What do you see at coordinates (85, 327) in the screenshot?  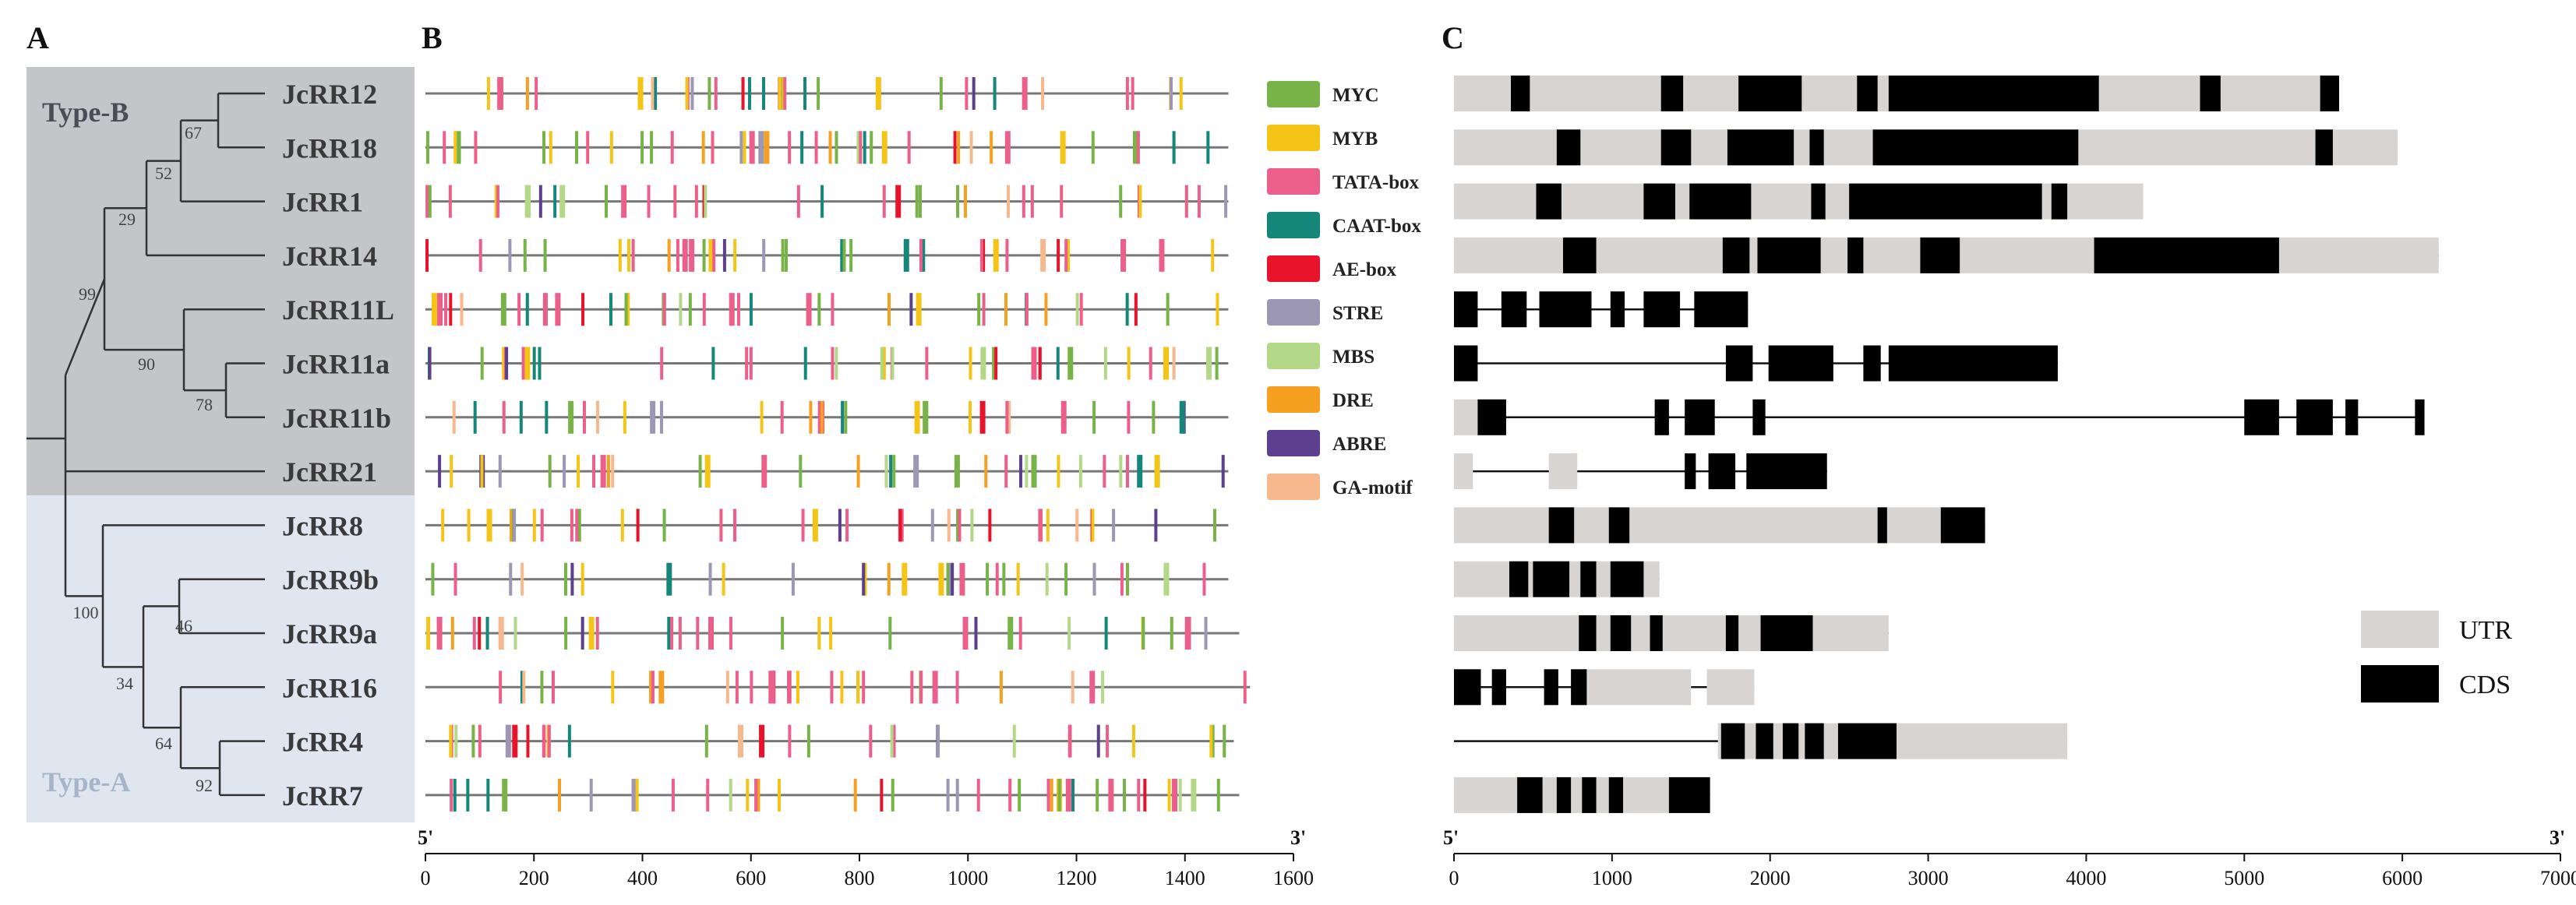 I see `tree-branch` at bounding box center [85, 327].